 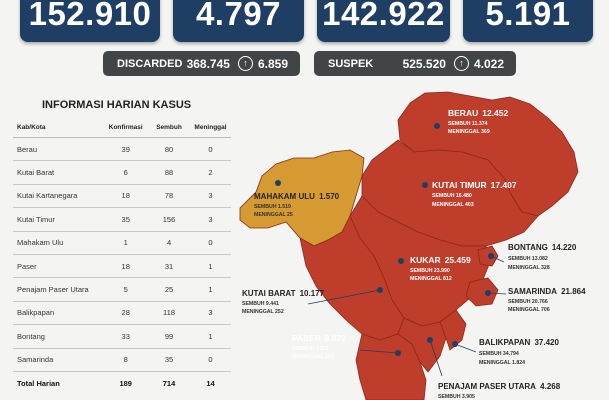 What do you see at coordinates (273, 215) in the screenshot?
I see `label-mahakam-meninggal: MENINGGAL 25` at bounding box center [273, 215].